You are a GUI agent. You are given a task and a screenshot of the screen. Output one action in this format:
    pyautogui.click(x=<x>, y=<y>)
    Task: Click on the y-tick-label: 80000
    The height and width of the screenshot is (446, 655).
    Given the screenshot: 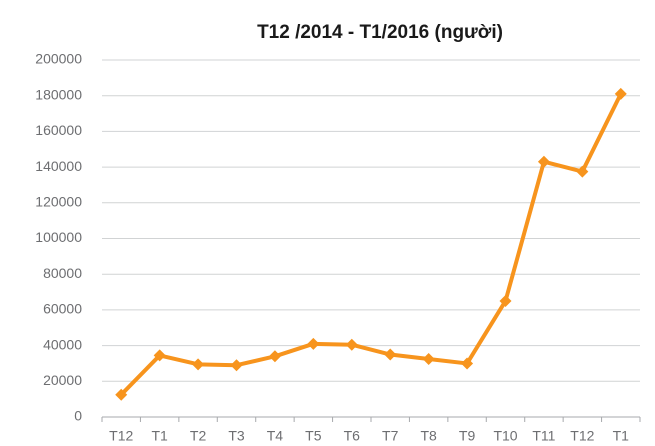 What is the action you would take?
    pyautogui.click(x=62, y=273)
    